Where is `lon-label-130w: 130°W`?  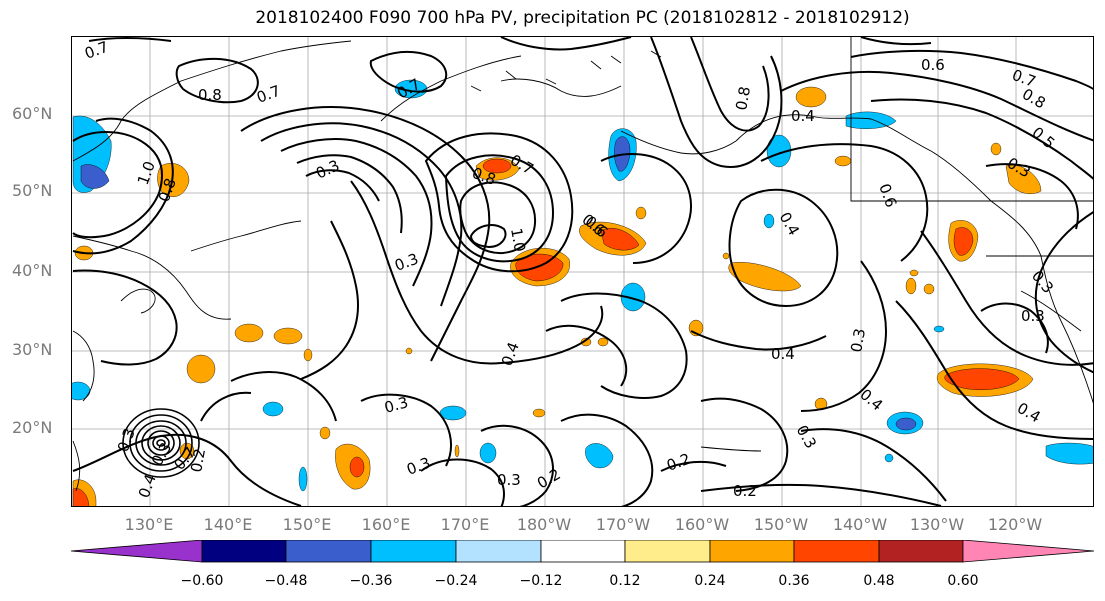 lon-label-130w: 130°W is located at coordinates (937, 524).